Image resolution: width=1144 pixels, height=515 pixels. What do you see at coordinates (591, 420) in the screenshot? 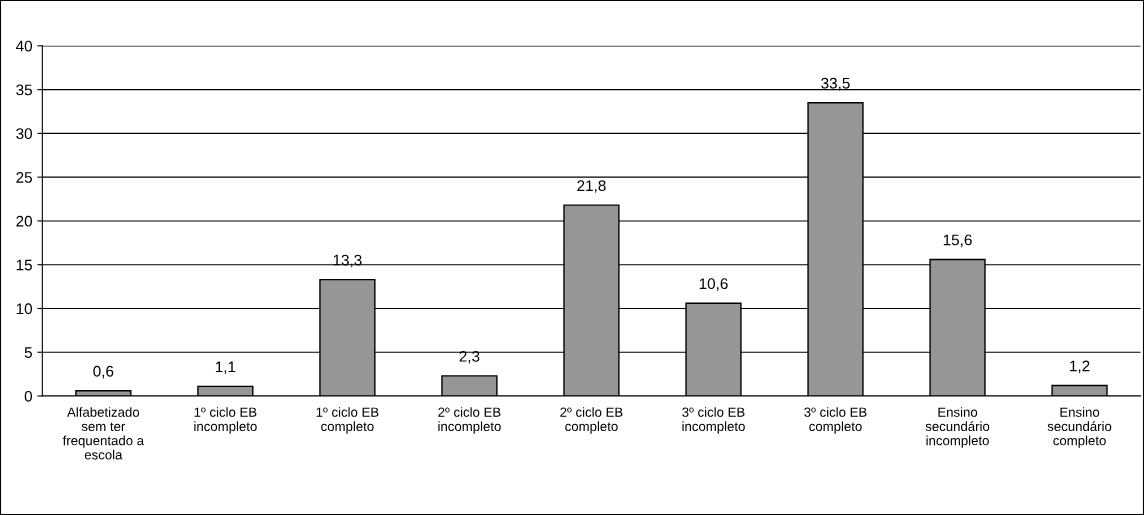
I see `x-tick-label: 2º ciclo EB completo` at bounding box center [591, 420].